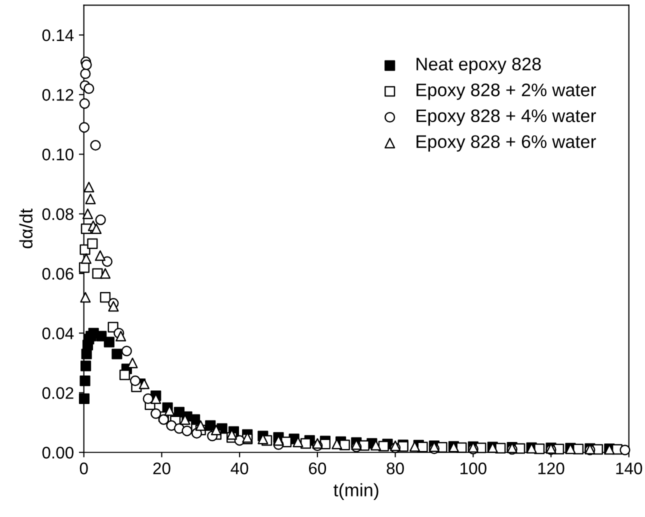 The image size is (645, 517). I want to click on legend-label: Epoxy 828 + 4% water, so click(506, 117).